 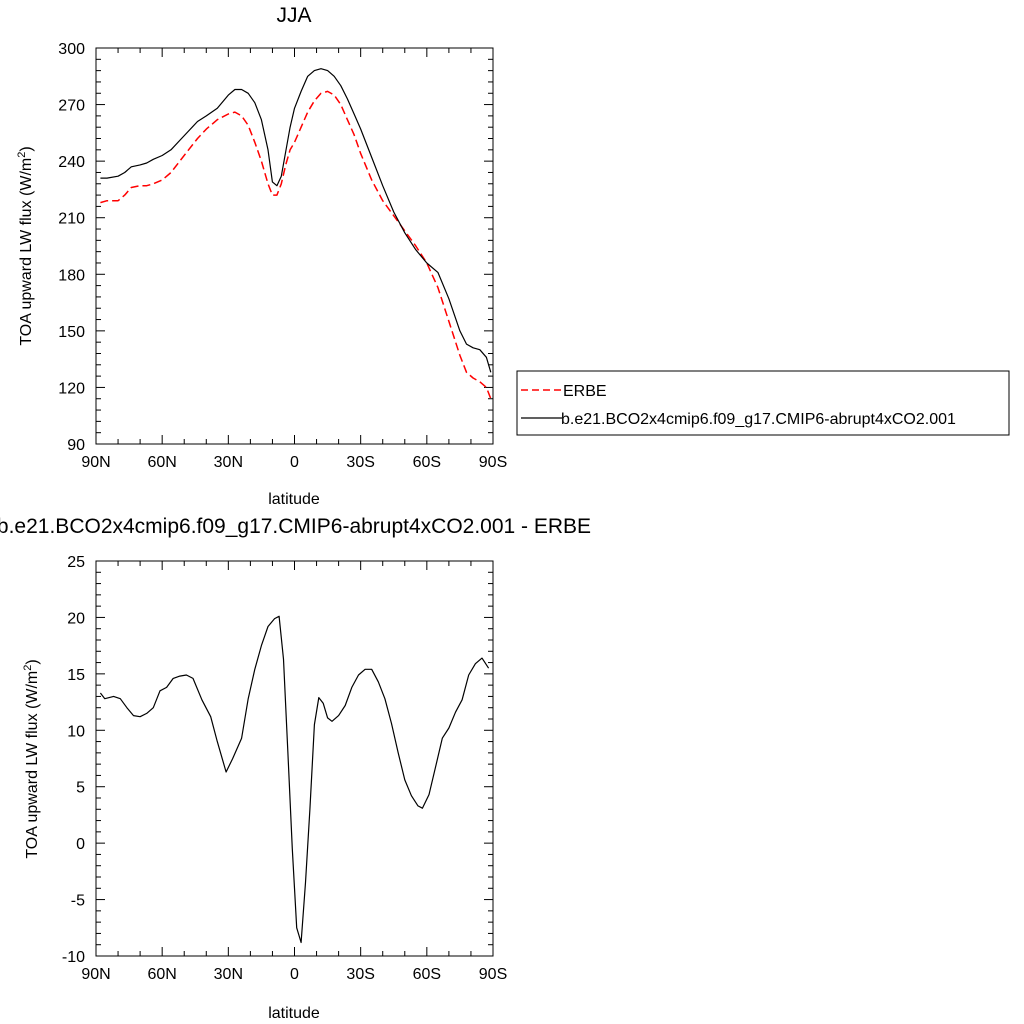 I want to click on top-y-axis-label: TOA upward LW flux (W/m2), so click(x=25, y=245).